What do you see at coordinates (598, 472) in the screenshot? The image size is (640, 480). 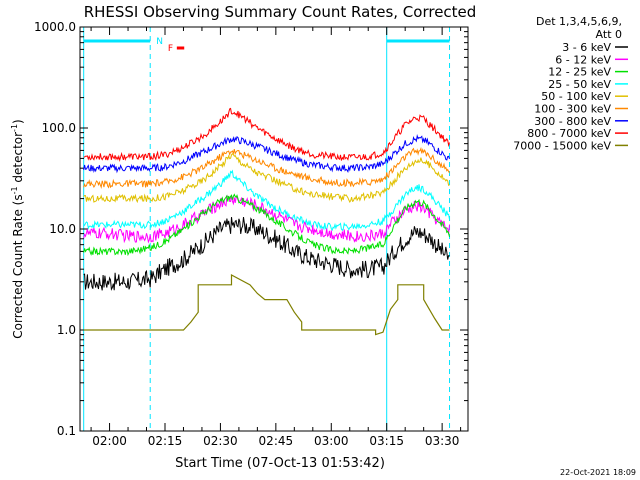 I see `footer-timestamp: 22-Oct-2021 18:09` at bounding box center [598, 472].